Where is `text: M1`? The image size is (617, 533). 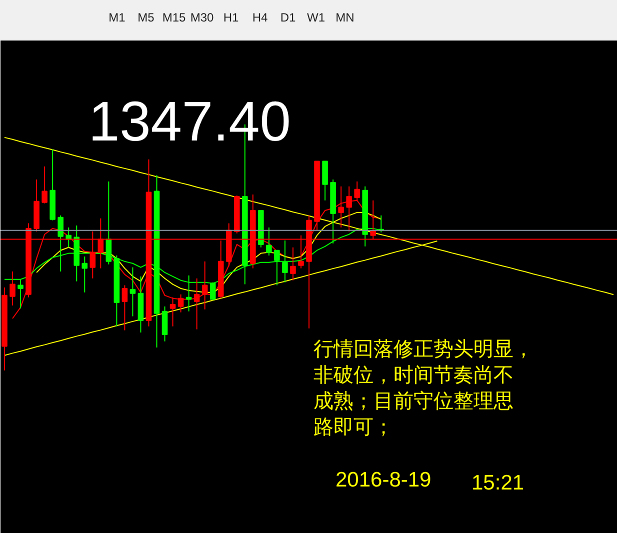
text: M1 is located at coordinates (117, 17).